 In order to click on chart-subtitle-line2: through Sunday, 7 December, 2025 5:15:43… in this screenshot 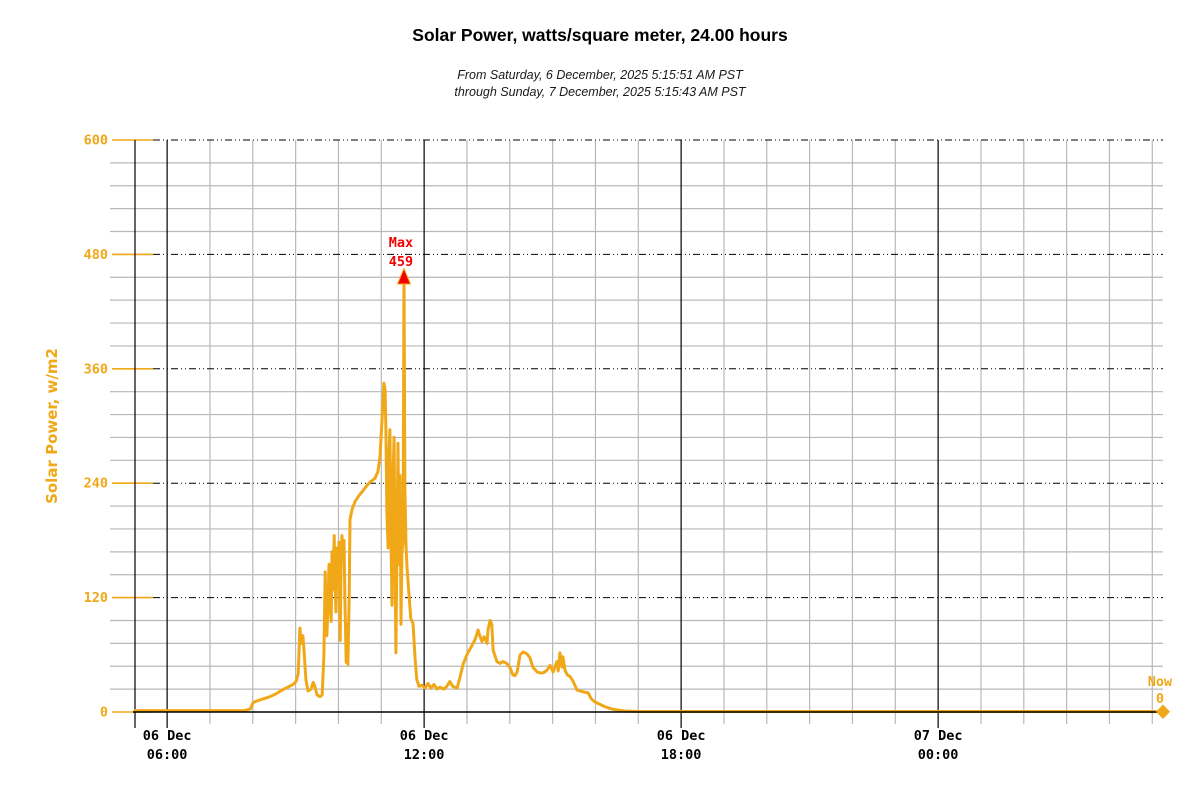, I will do `click(600, 92)`.